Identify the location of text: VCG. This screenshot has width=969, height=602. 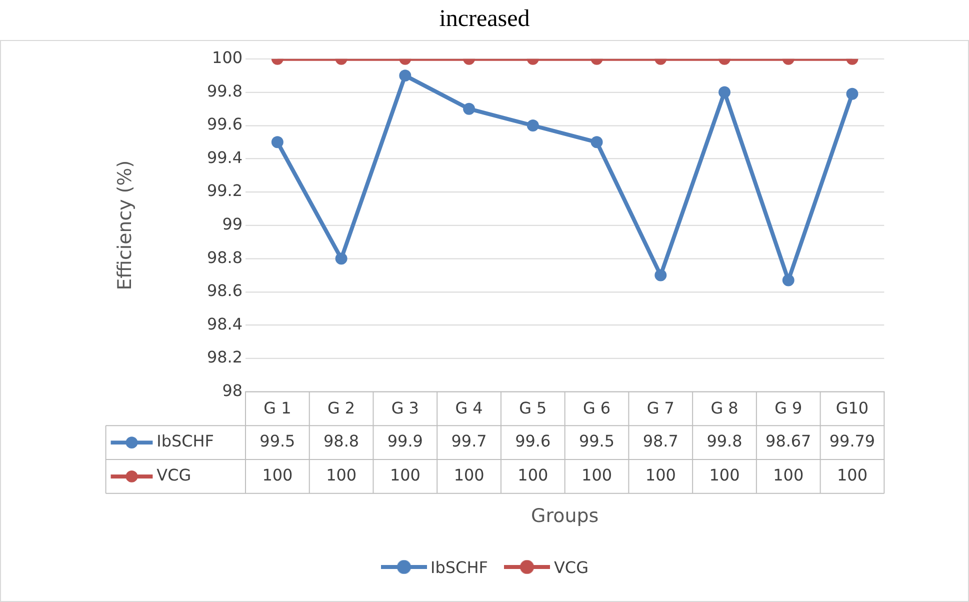
(571, 567).